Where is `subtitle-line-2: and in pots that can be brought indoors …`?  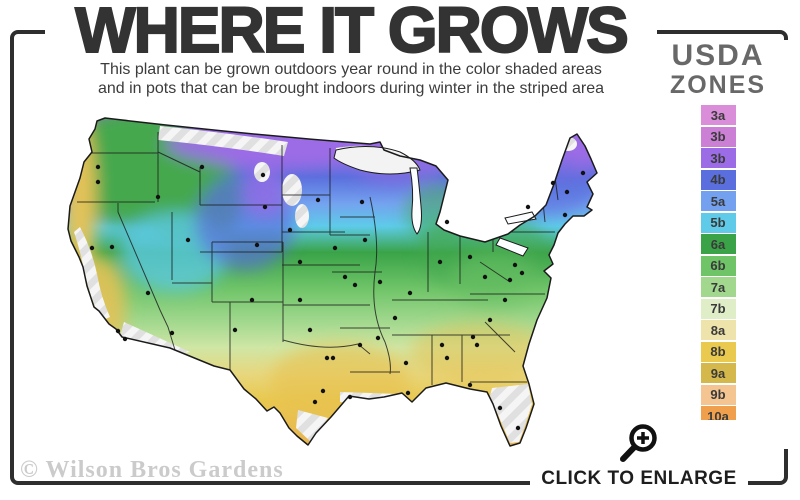 subtitle-line-2: and in pots that can be brought indoors … is located at coordinates (351, 88).